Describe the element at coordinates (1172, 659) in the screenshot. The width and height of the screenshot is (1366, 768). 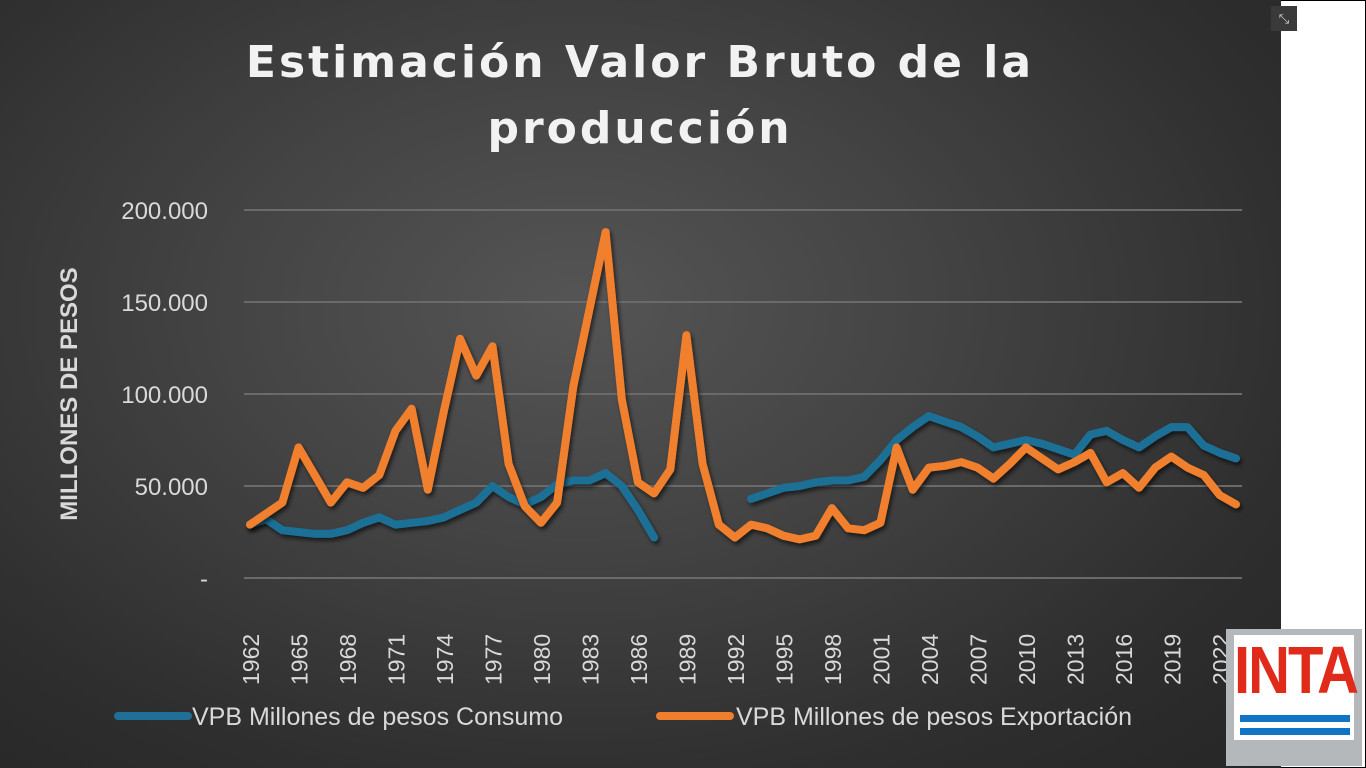
I see `x-tick-label: 2019` at that location.